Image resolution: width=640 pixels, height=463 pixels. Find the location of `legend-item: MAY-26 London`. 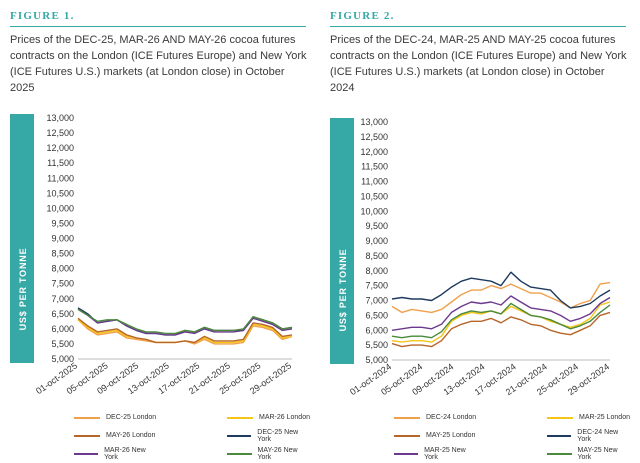

legend-item: MAY-26 London is located at coordinates (80, 435).